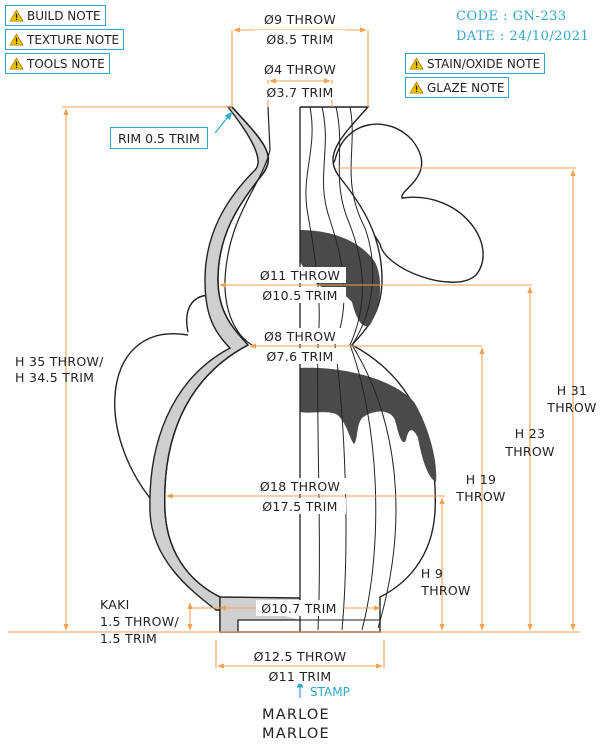 This screenshot has height=750, width=600. I want to click on waist-trim-label: Ø7.6 TRIM, so click(299, 356).